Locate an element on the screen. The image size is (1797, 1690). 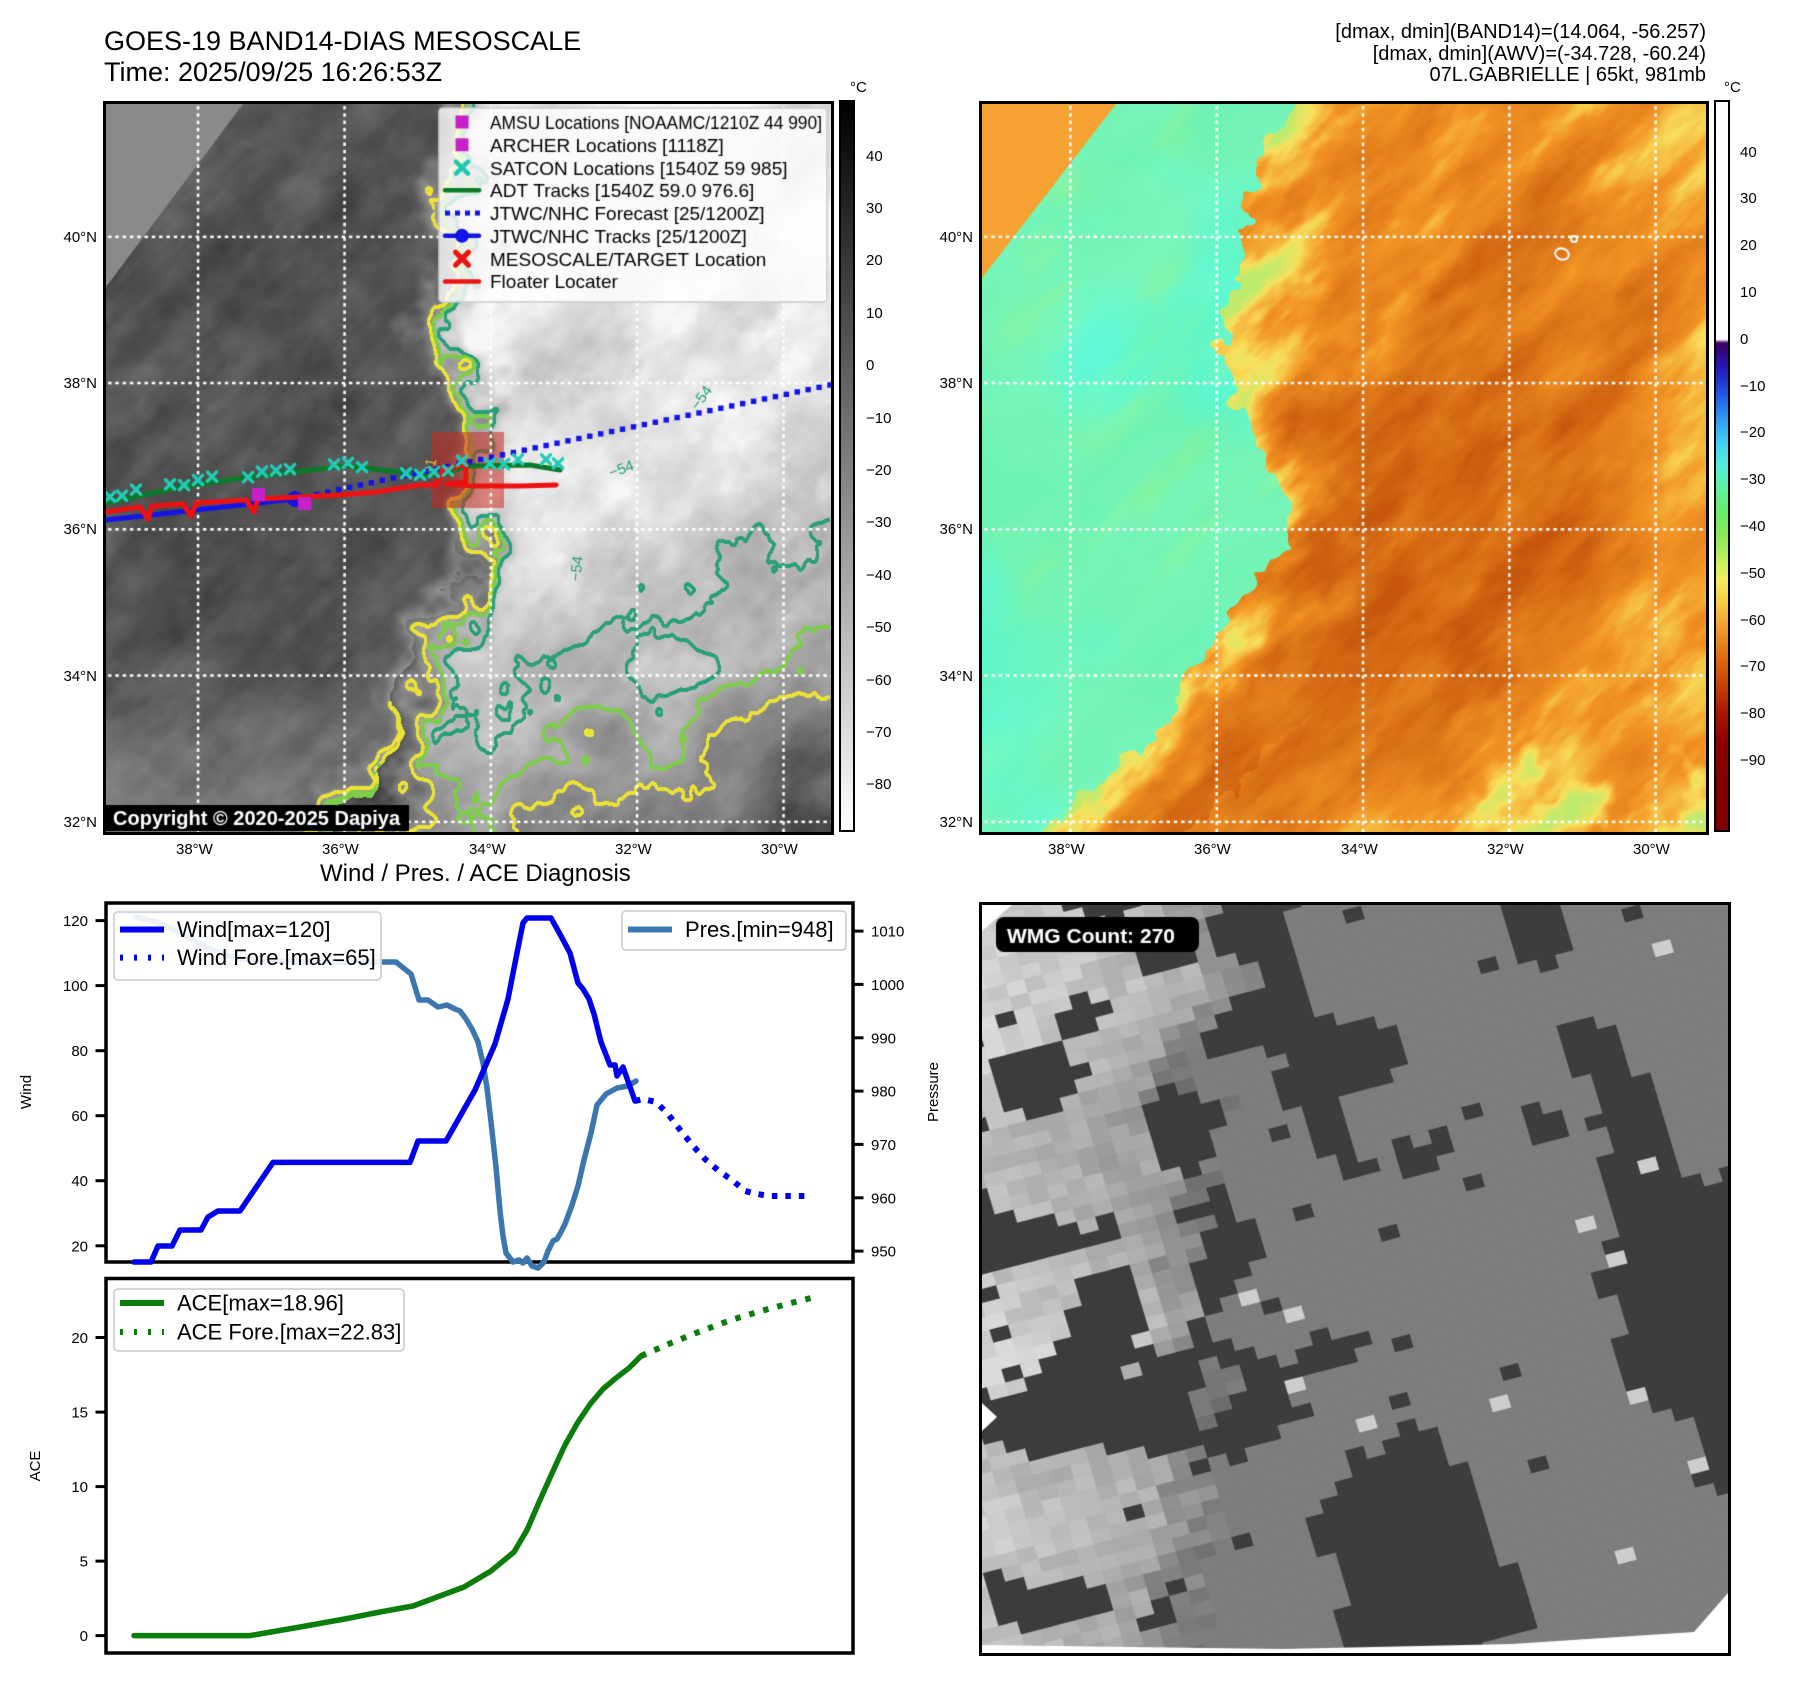
svg-text: 80 is located at coordinates (79, 1051).